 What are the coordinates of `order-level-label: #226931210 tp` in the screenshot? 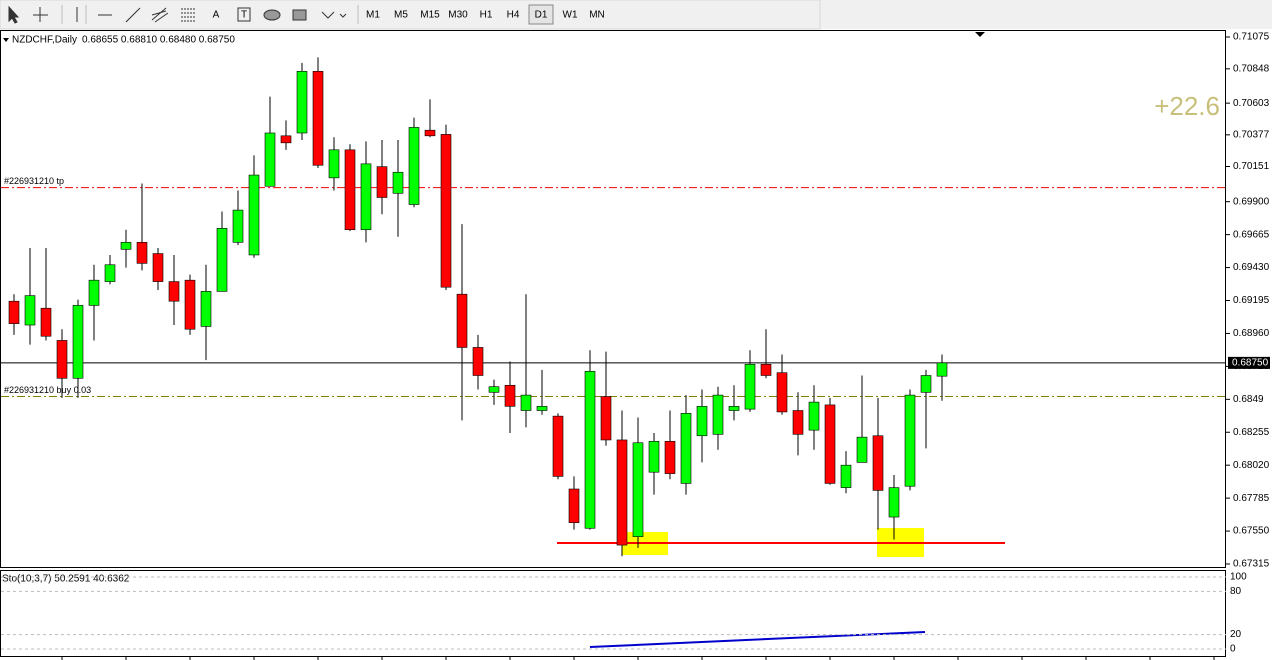 It's located at (34, 181).